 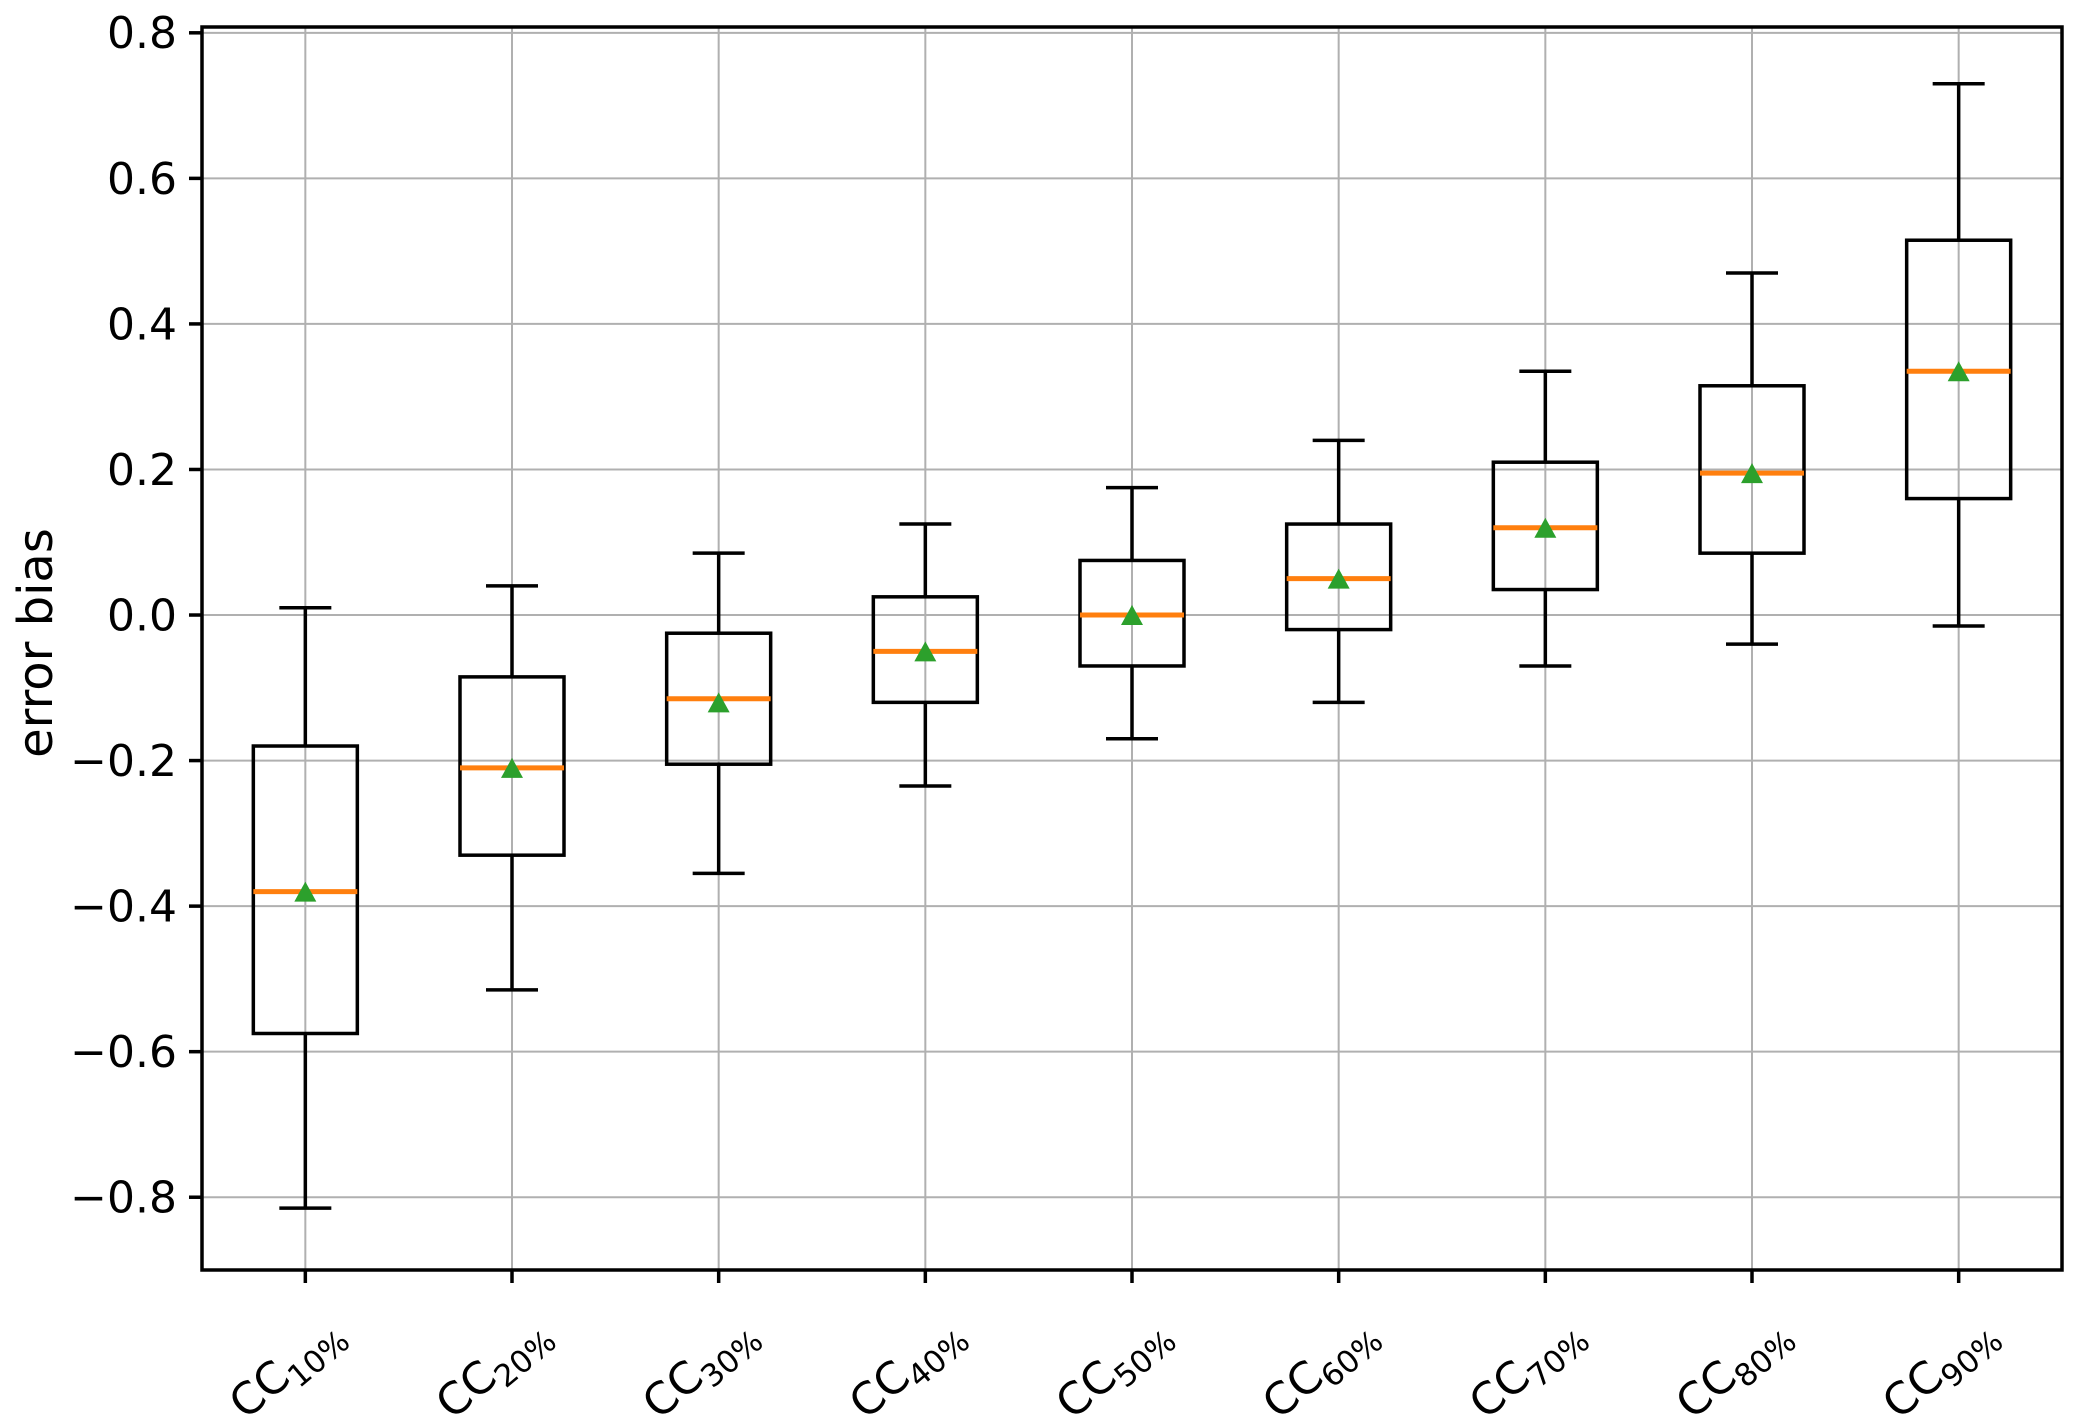 I want to click on y-tick-label: −0.8, so click(x=123, y=1198).